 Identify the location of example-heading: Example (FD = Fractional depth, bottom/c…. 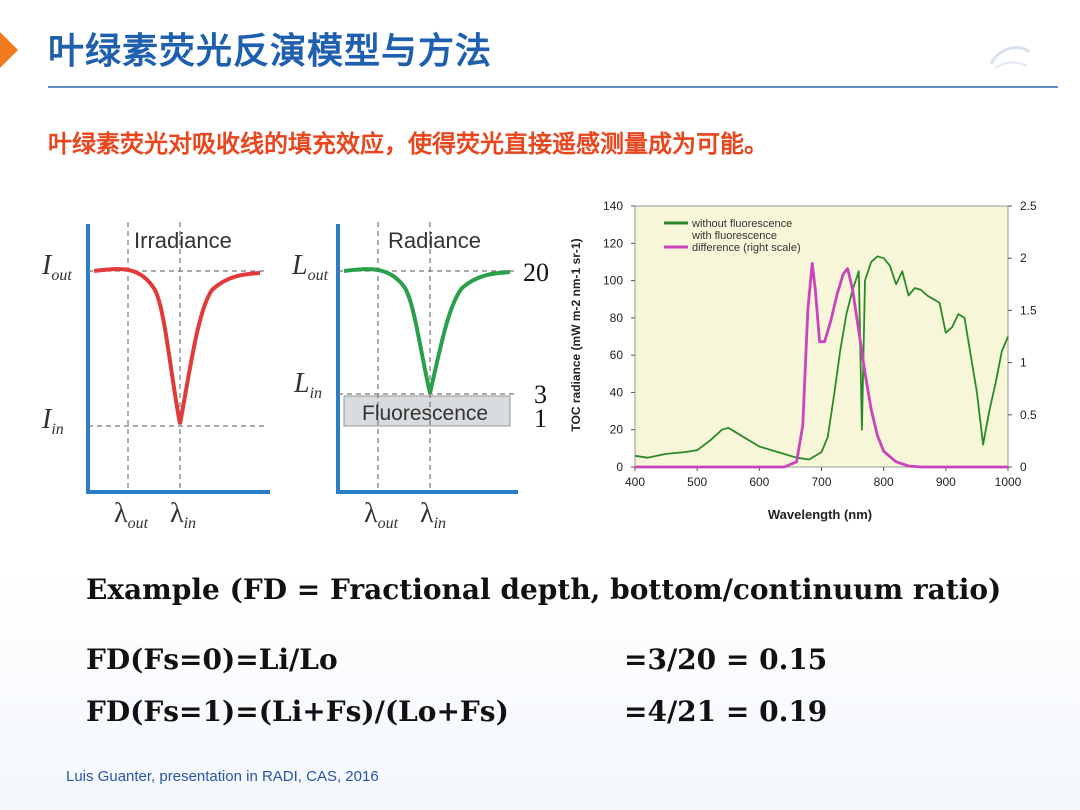
(544, 589).